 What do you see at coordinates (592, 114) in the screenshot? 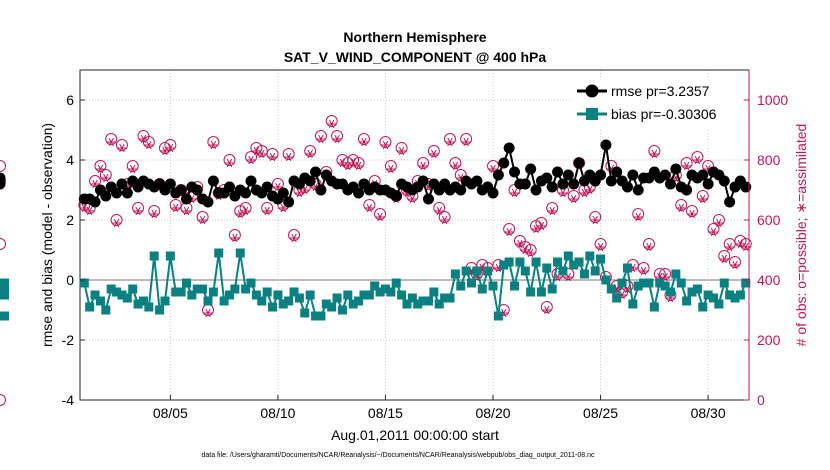
I see `legend-bias-marker` at bounding box center [592, 114].